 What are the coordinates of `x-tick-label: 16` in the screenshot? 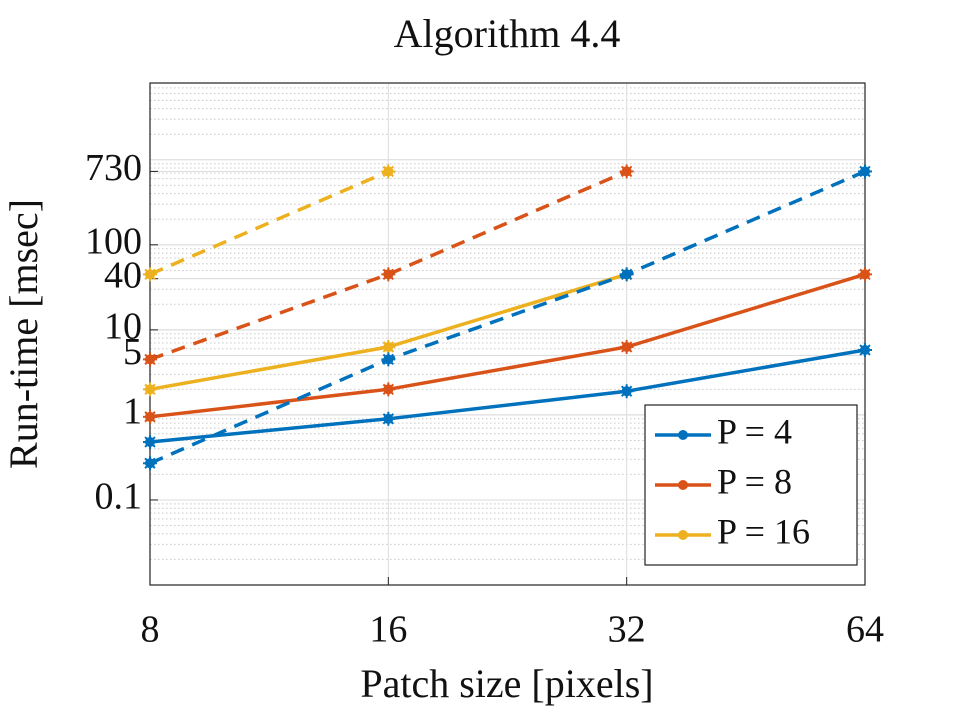 It's located at (388, 630).